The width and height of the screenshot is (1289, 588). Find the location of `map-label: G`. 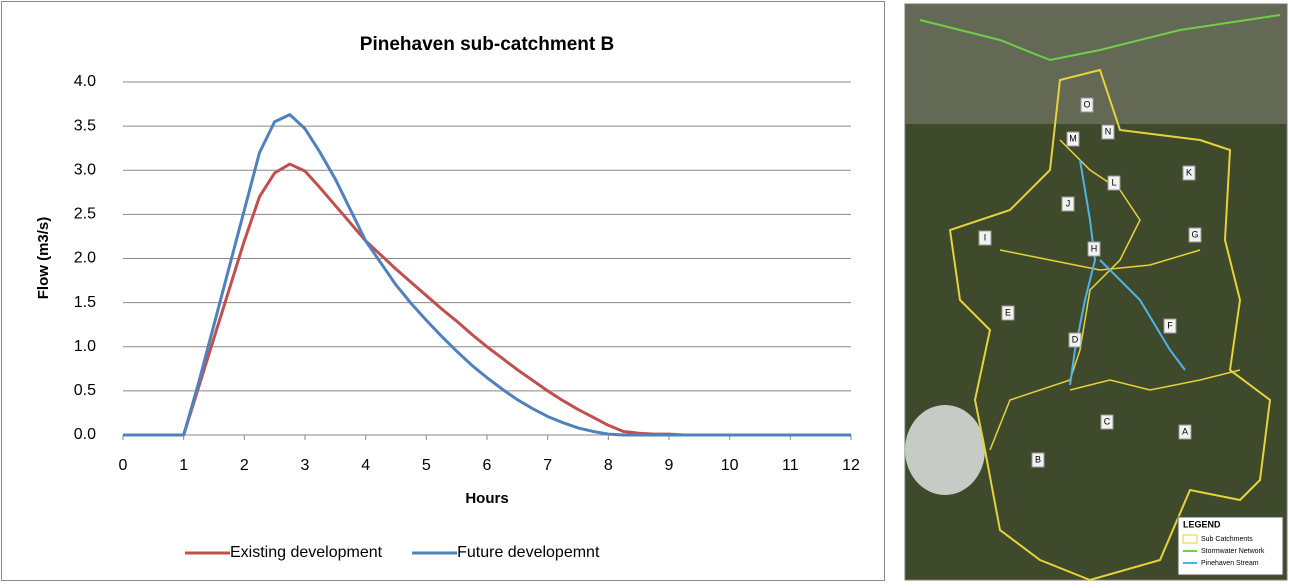

map-label: G is located at coordinates (1194, 234).